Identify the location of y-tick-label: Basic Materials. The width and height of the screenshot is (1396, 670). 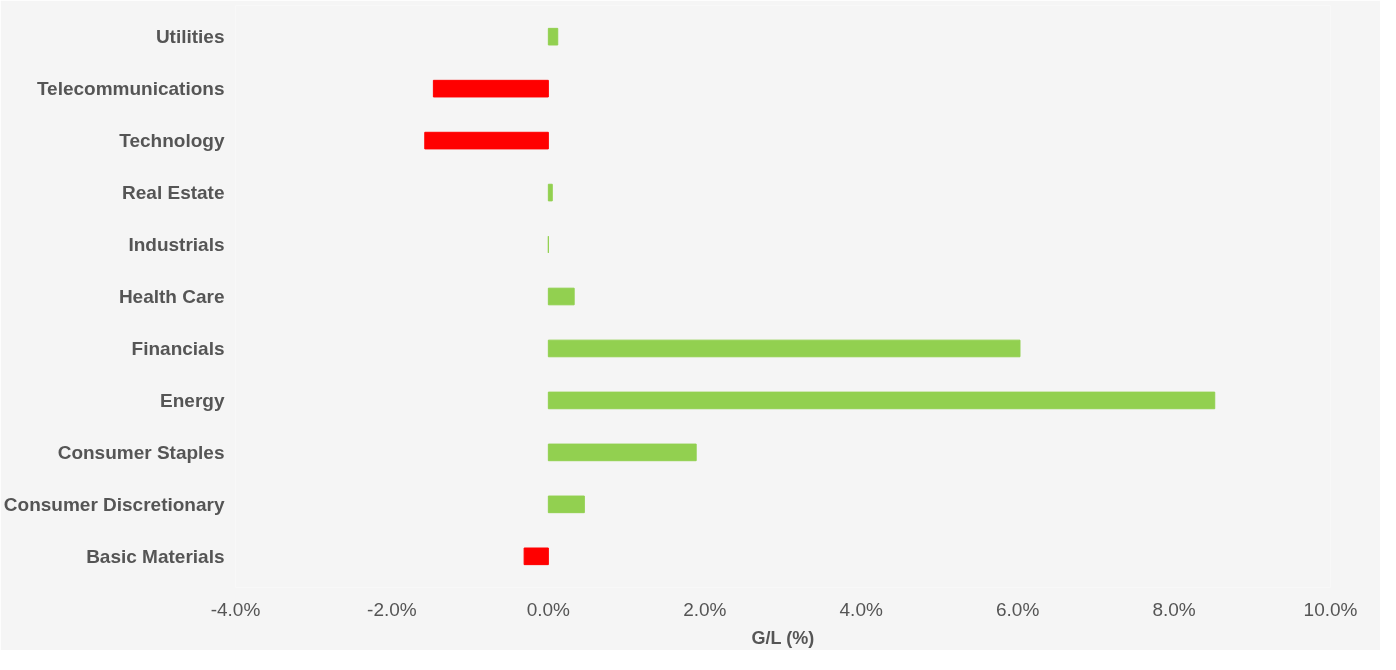
(155, 556).